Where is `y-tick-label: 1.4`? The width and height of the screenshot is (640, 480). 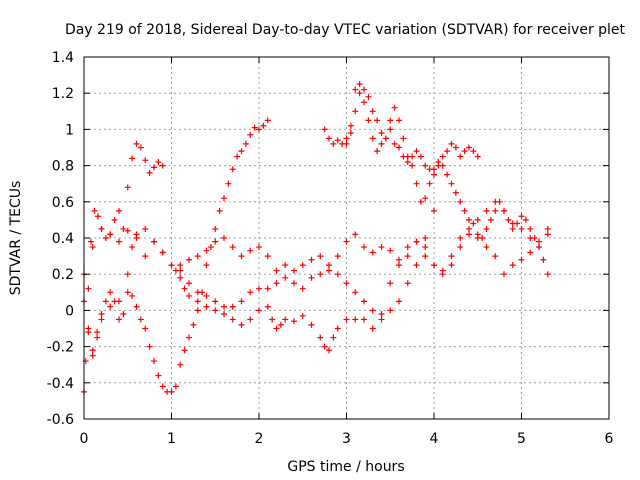 y-tick-label: 1.4 is located at coordinates (63, 58).